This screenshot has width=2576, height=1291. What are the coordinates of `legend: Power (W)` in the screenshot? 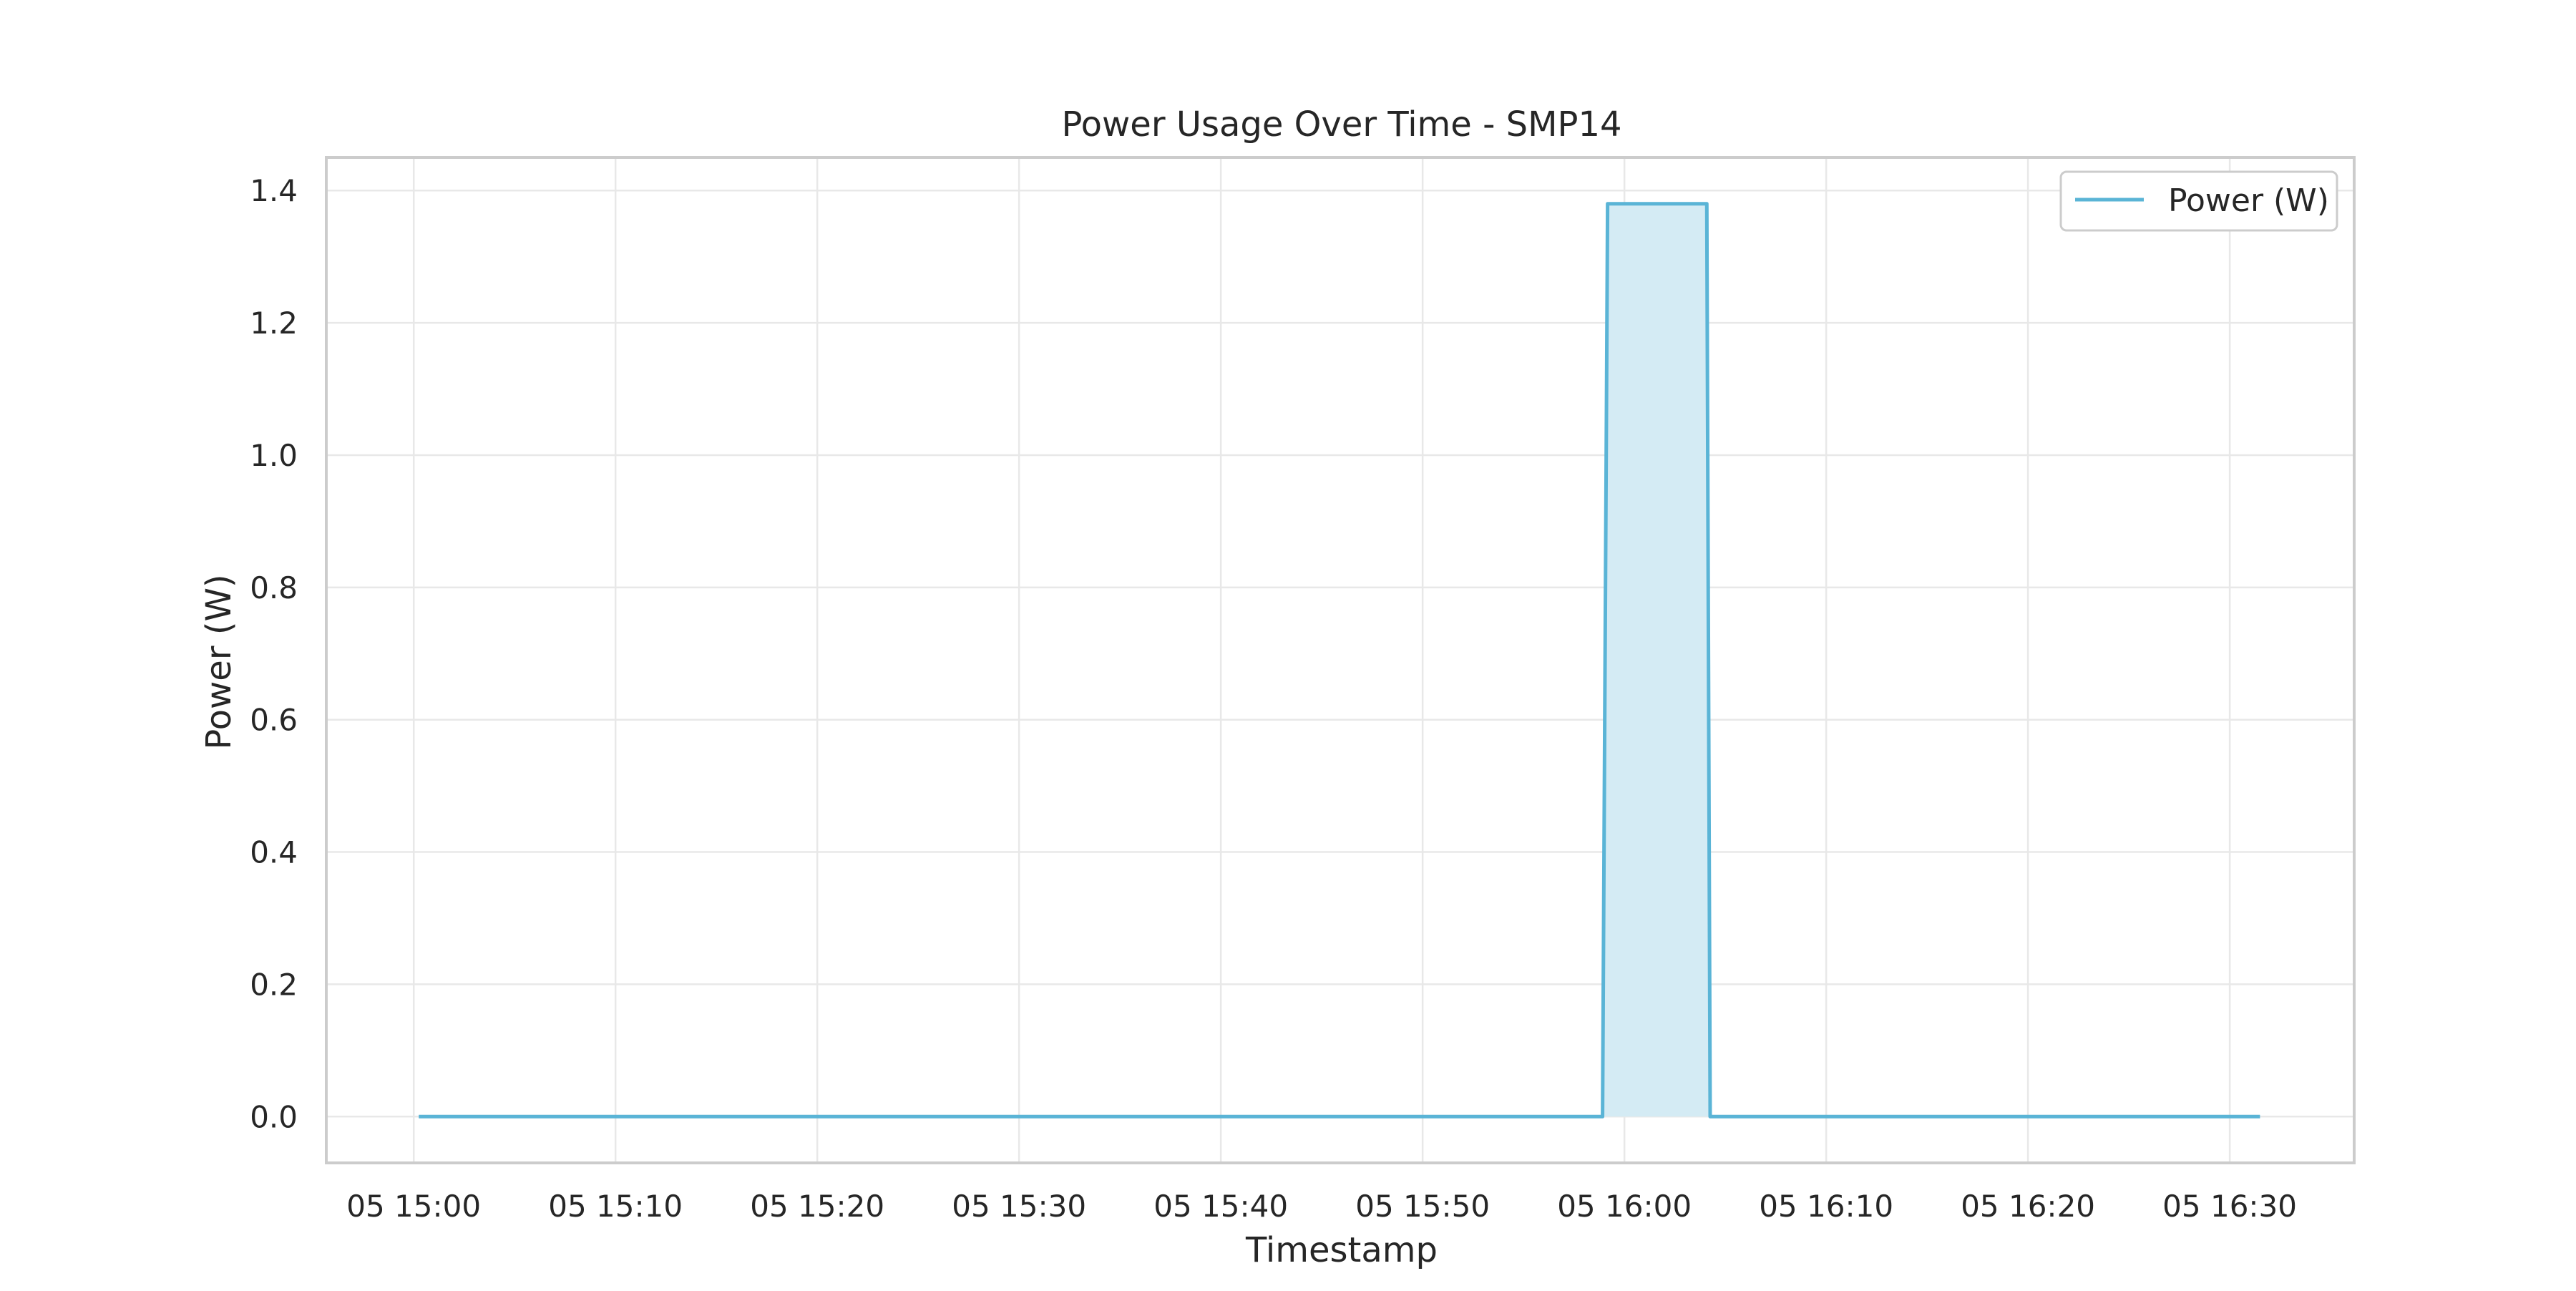 It's located at (2198, 201).